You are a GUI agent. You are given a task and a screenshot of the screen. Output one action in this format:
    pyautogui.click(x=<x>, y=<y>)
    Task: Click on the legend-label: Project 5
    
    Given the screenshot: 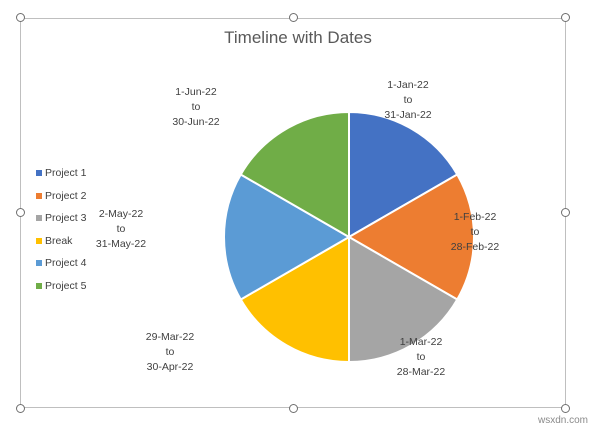 What is the action you would take?
    pyautogui.click(x=66, y=285)
    